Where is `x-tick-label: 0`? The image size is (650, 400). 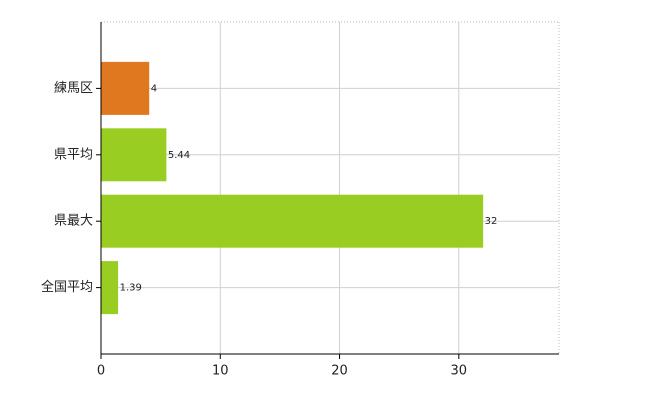
x-tick-label: 0 is located at coordinates (101, 371).